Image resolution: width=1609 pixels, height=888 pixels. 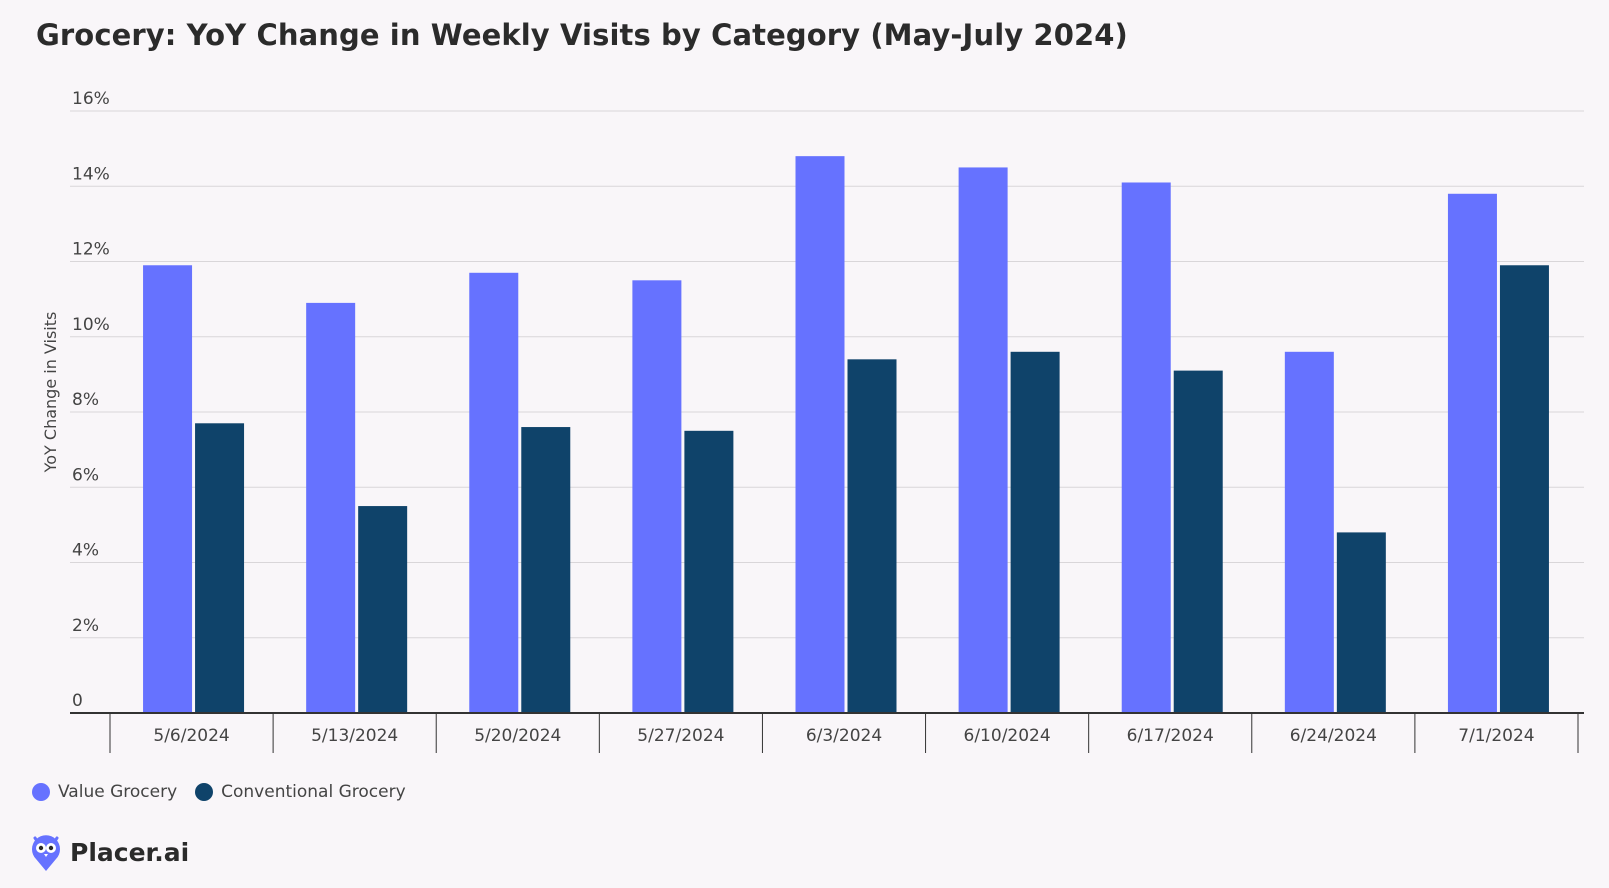 What do you see at coordinates (50, 393) in the screenshot?
I see `y-axis-label: YoY Change in Visits` at bounding box center [50, 393].